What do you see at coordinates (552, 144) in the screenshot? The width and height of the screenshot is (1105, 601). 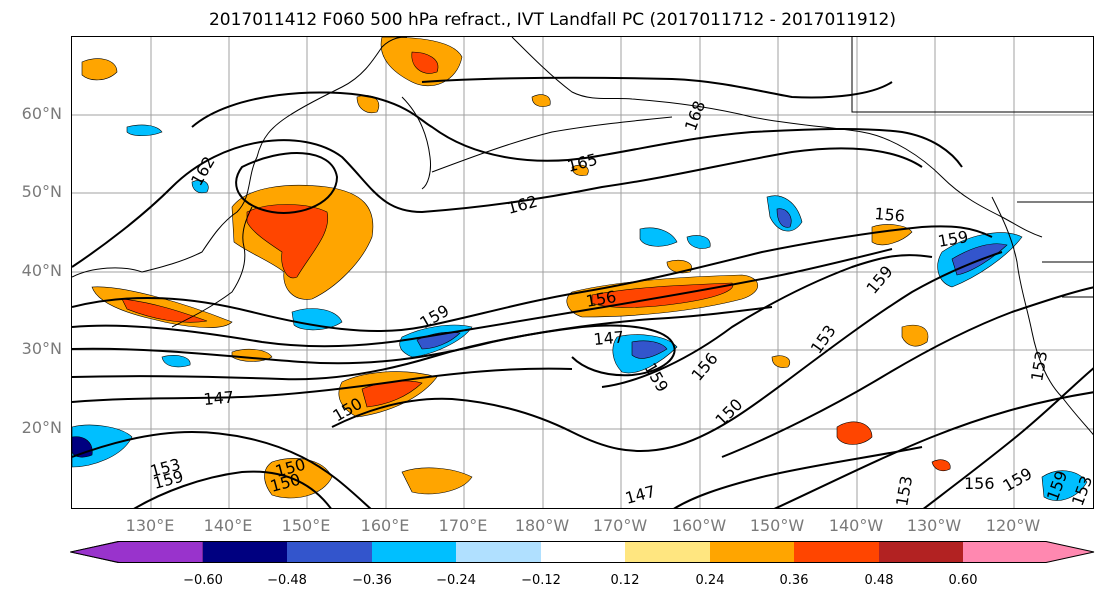 I see `aleutian-chain` at bounding box center [552, 144].